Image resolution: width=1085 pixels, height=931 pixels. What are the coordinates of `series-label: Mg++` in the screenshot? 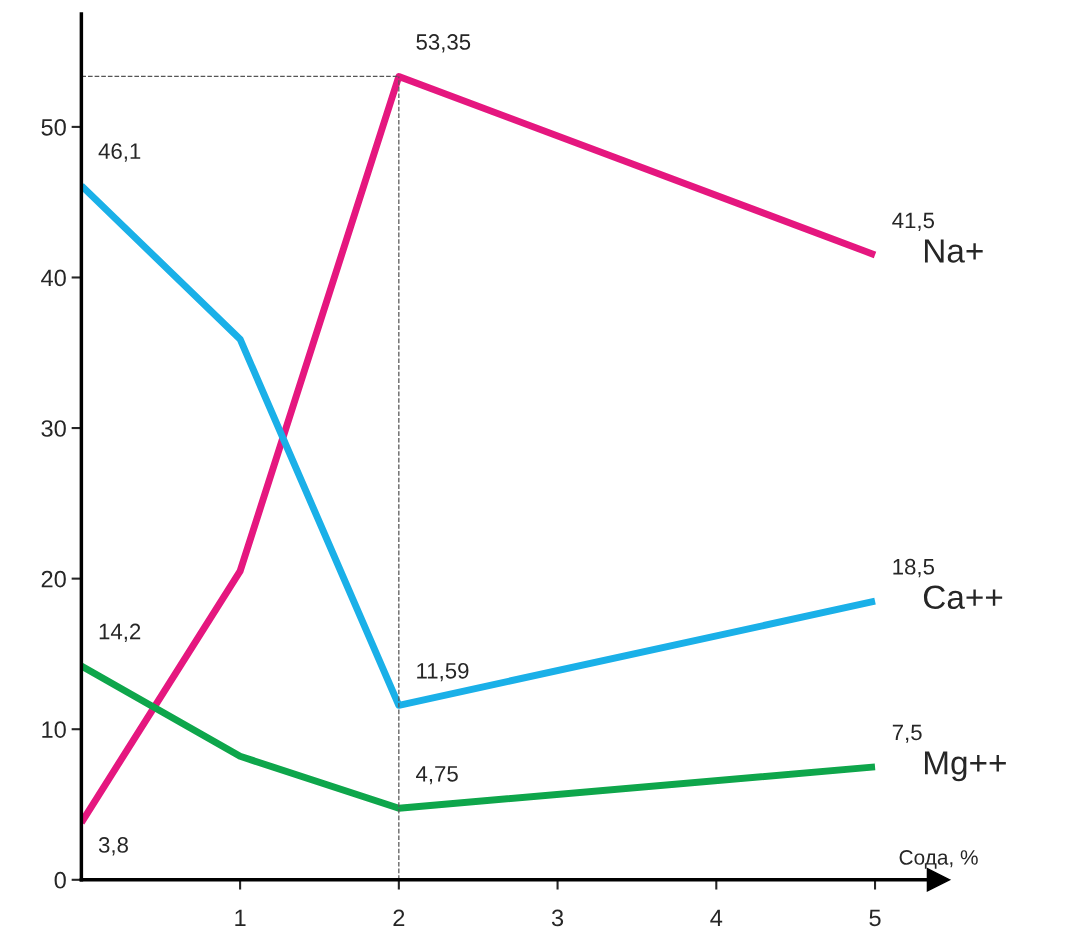 It's located at (965, 766).